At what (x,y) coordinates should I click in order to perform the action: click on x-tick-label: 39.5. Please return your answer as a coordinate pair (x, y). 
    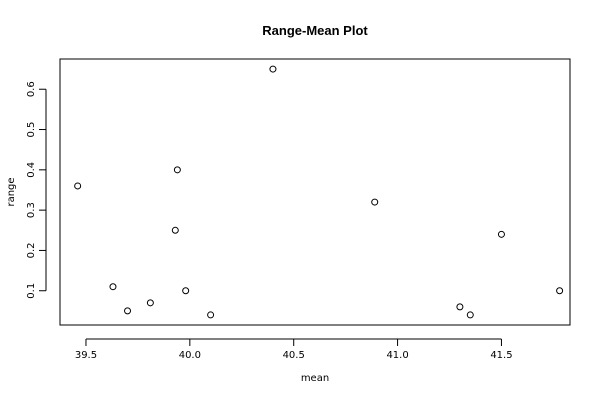
    Looking at the image, I should click on (86, 355).